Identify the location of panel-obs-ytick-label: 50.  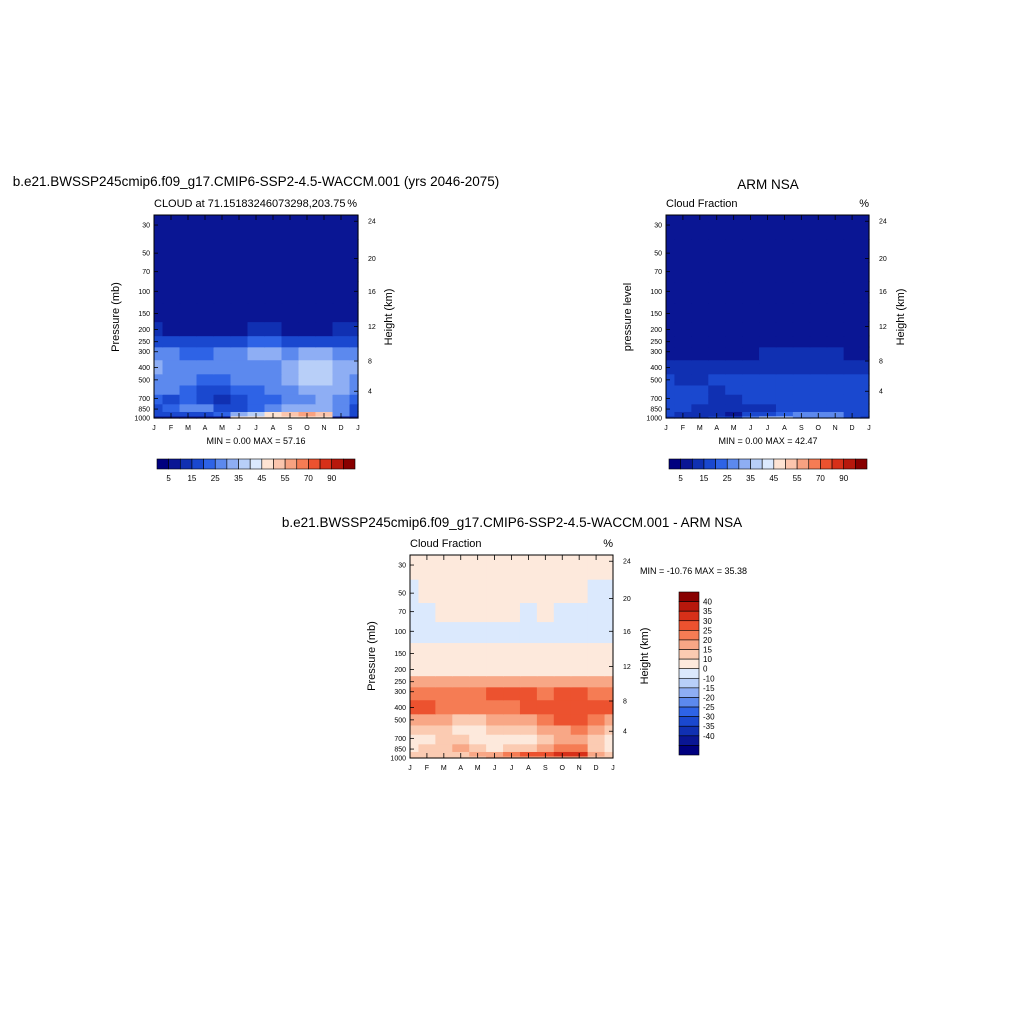
(658, 254).